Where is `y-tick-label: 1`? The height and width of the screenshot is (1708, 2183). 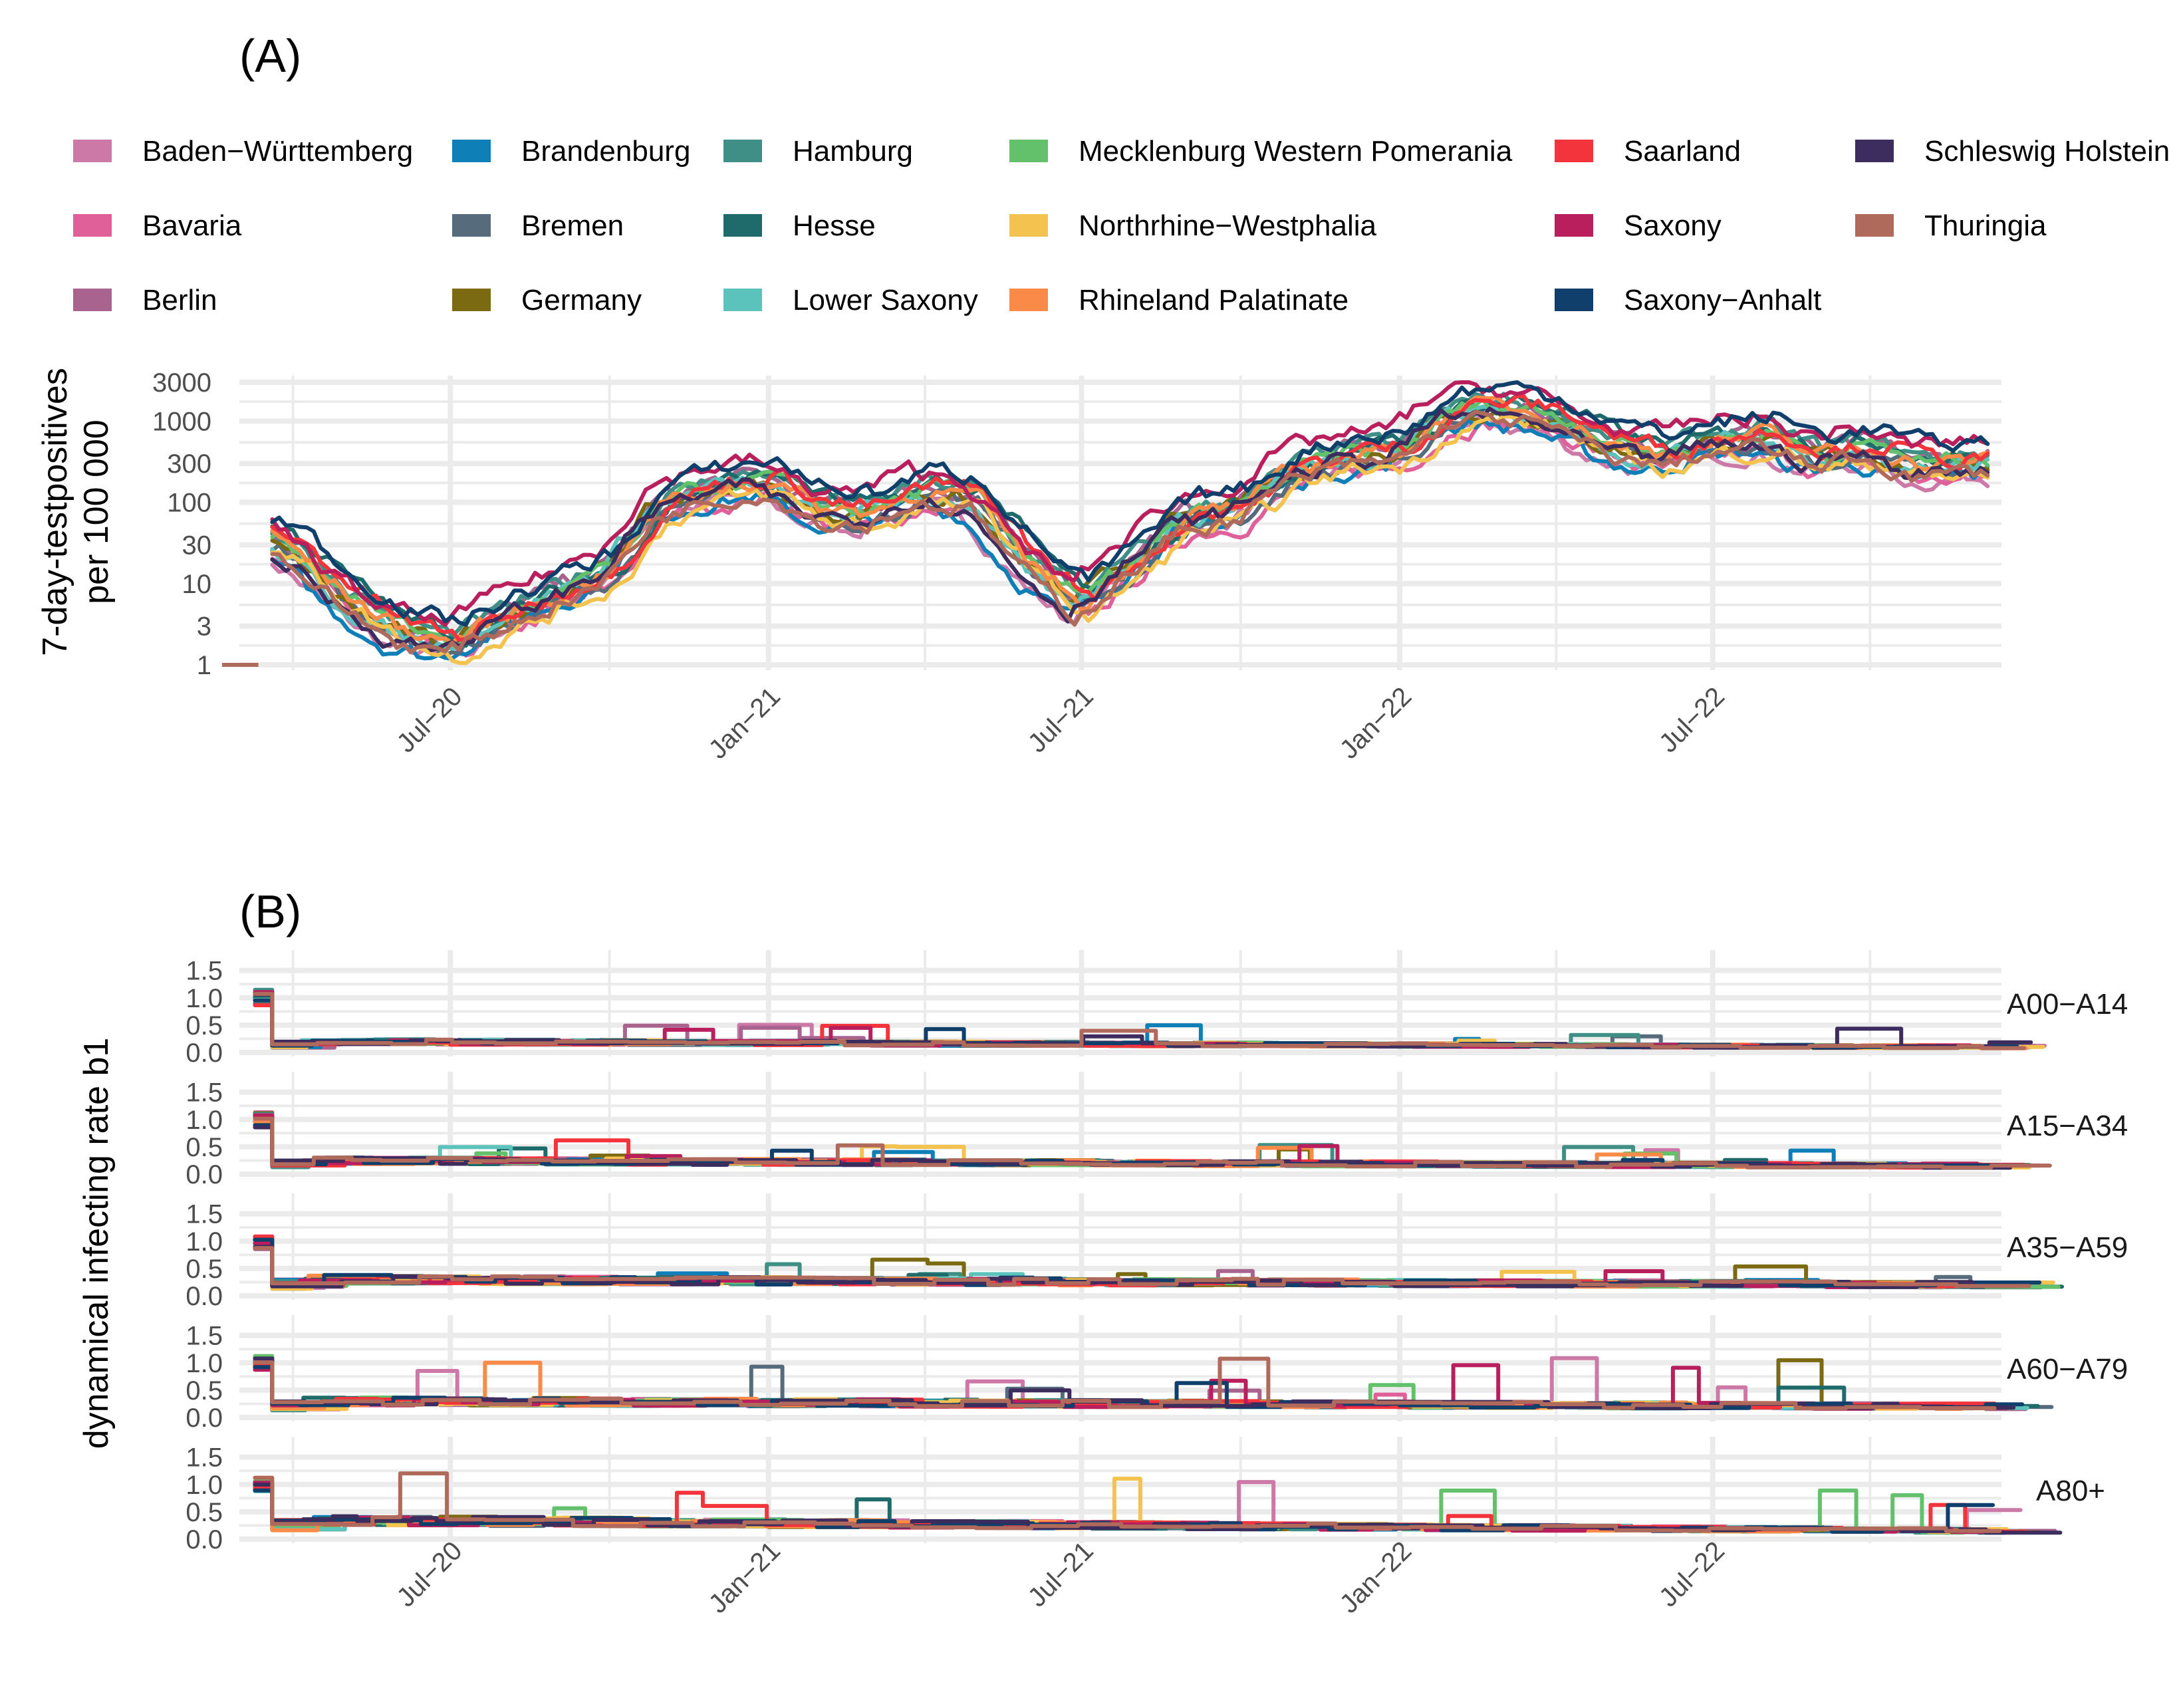
y-tick-label: 1 is located at coordinates (204, 665).